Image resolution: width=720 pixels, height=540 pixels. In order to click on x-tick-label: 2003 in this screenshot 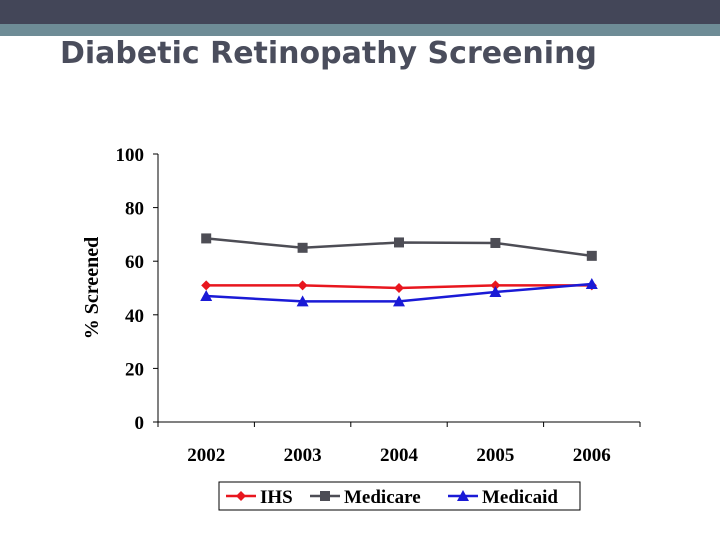, I will do `click(303, 455)`.